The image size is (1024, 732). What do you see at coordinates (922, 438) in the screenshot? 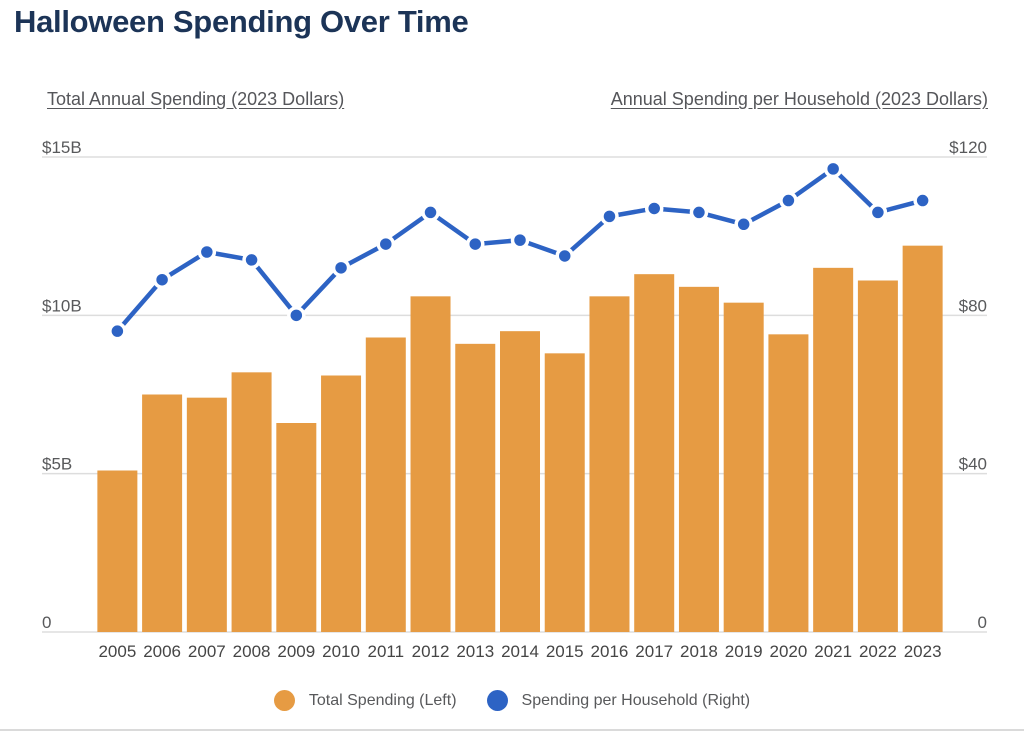
I see `bar-2023` at bounding box center [922, 438].